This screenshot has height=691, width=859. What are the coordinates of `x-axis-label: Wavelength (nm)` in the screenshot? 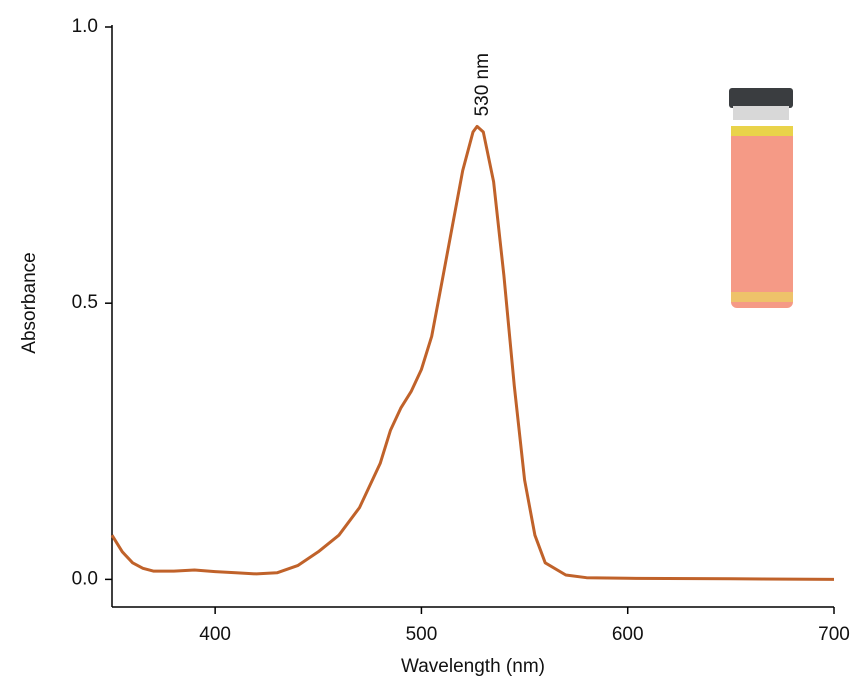 It's located at (473, 666).